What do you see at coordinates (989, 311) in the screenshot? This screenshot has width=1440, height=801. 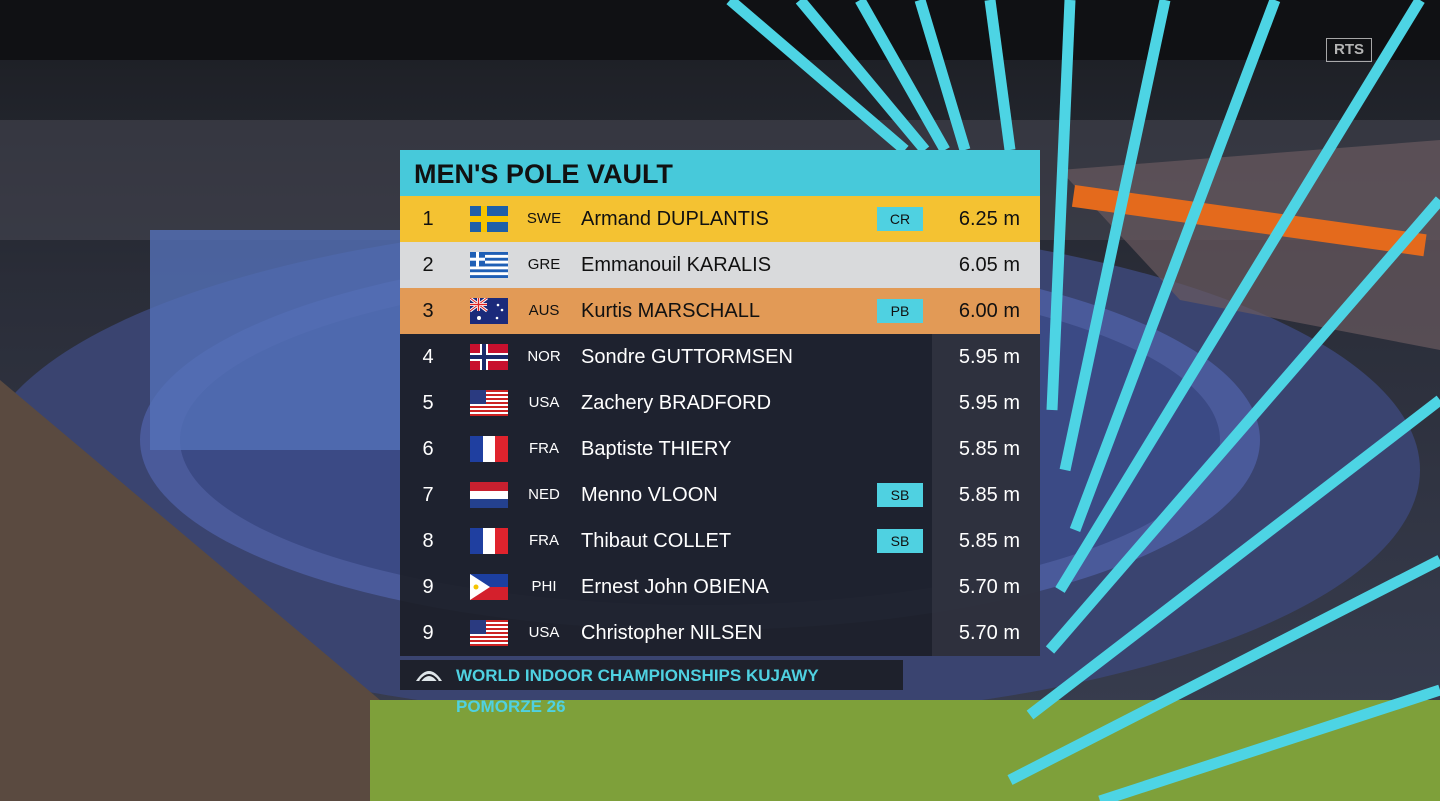 I see `result-mark: 6.00 m` at bounding box center [989, 311].